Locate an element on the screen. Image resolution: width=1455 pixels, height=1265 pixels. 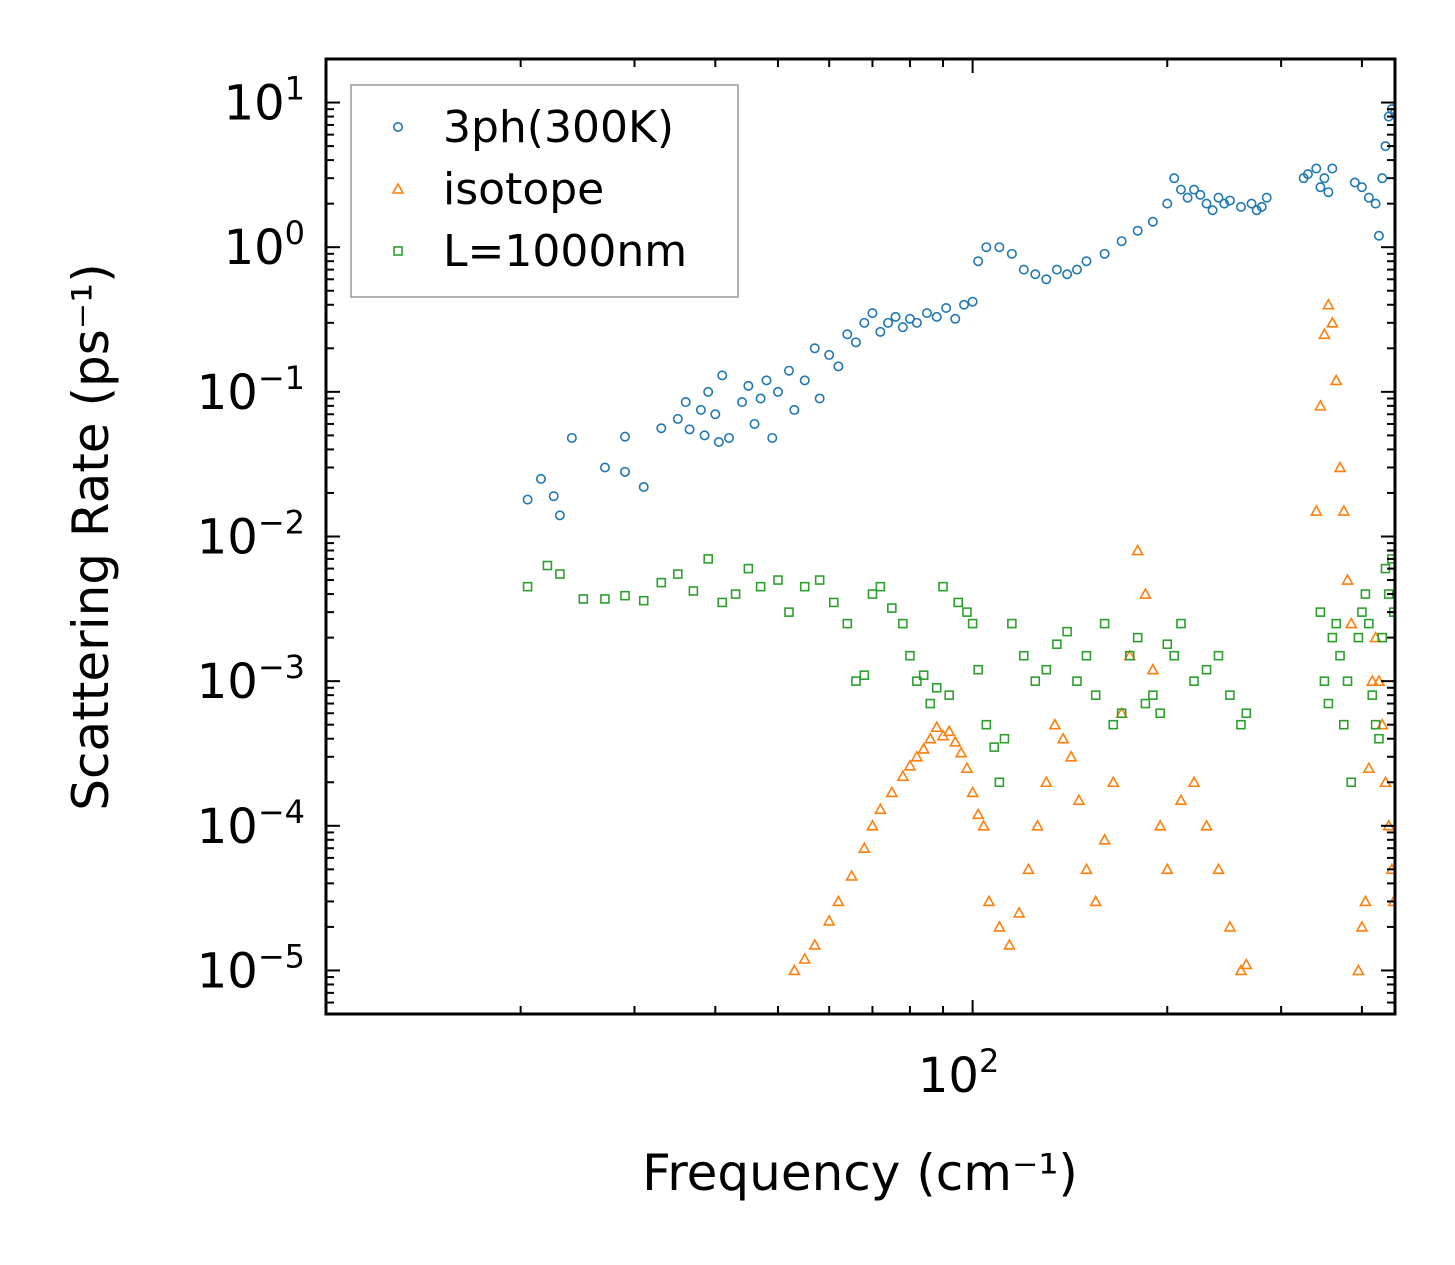
x-tick-label: 102 is located at coordinates (958, 1073).